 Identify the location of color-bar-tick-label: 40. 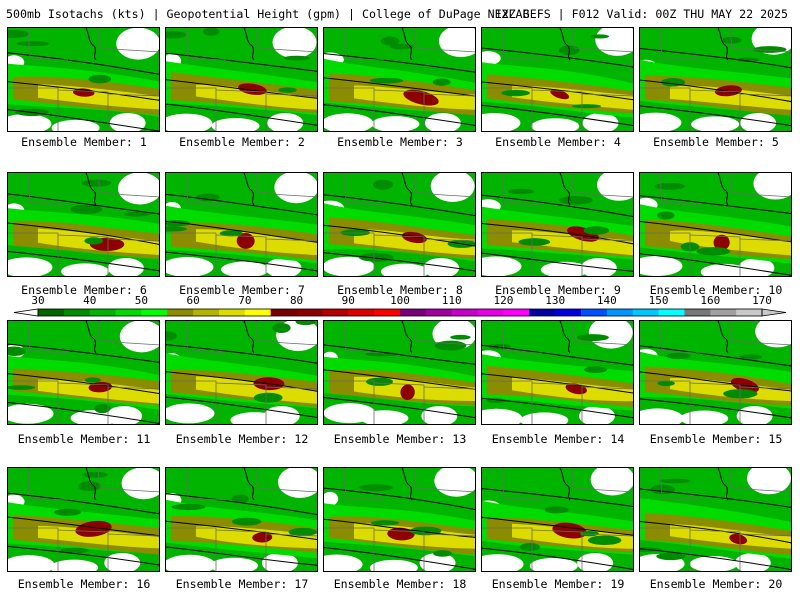
(90, 300).